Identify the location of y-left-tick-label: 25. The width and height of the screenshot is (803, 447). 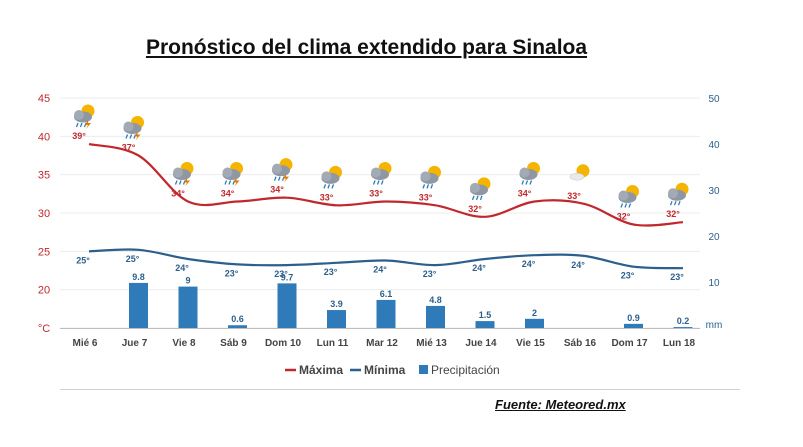
(44, 252).